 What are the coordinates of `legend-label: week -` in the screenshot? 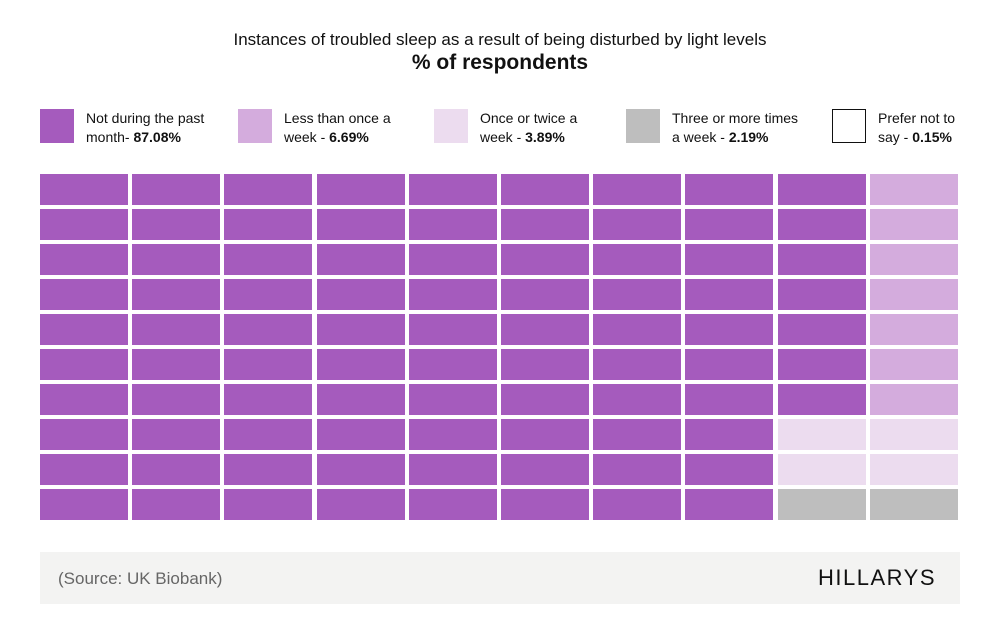 It's located at (307, 137).